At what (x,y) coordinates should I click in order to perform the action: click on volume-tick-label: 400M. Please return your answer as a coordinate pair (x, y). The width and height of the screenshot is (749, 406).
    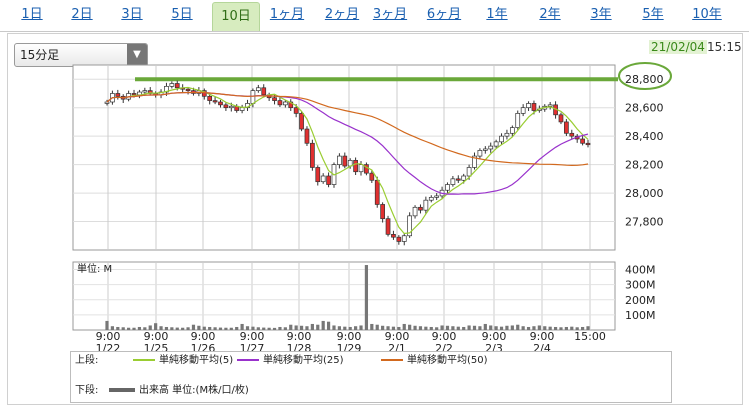
    Looking at the image, I should click on (640, 270).